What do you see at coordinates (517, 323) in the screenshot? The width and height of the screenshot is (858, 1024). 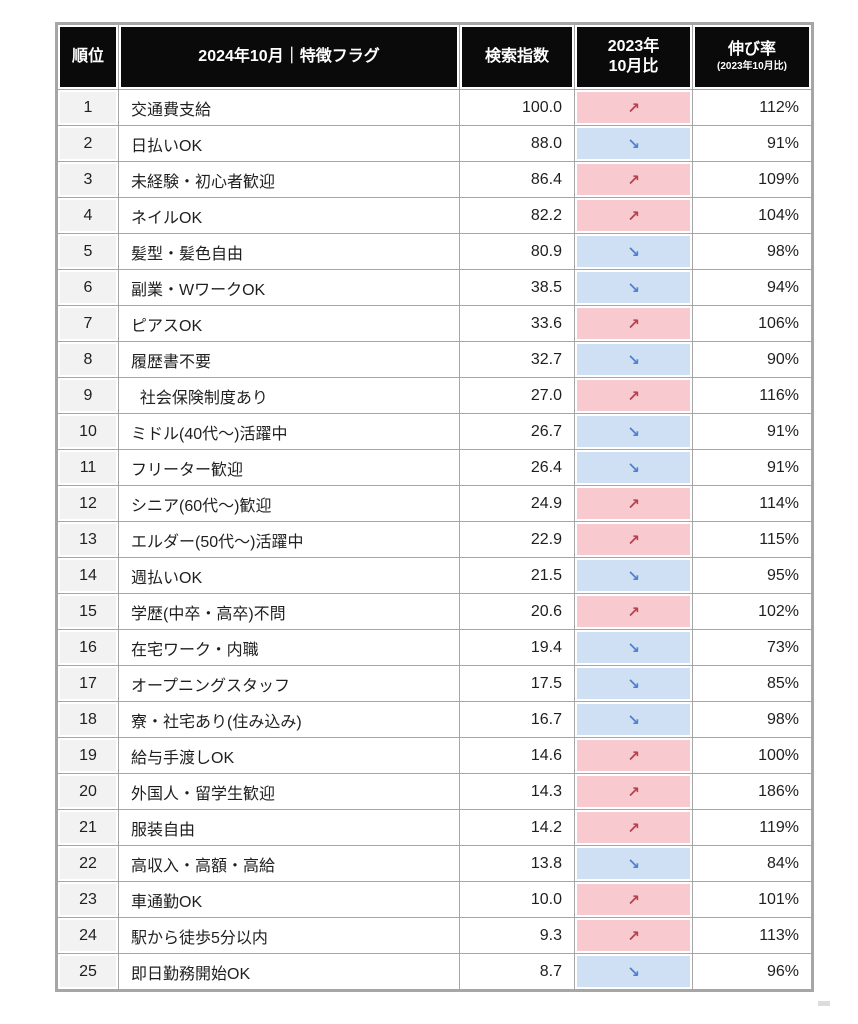 I see `search-index-cell: 33.6` at bounding box center [517, 323].